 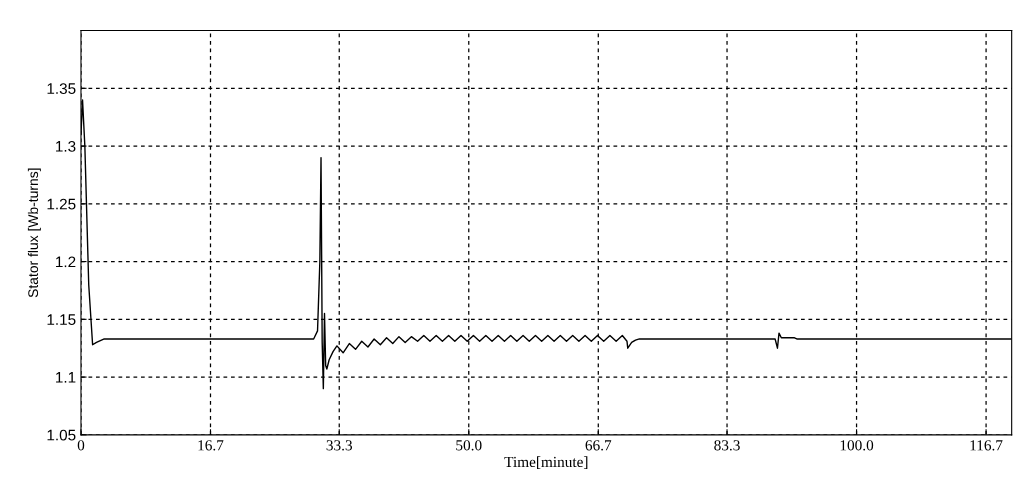 What do you see at coordinates (986, 445) in the screenshot?
I see `x-tick-label: 116.7` at bounding box center [986, 445].